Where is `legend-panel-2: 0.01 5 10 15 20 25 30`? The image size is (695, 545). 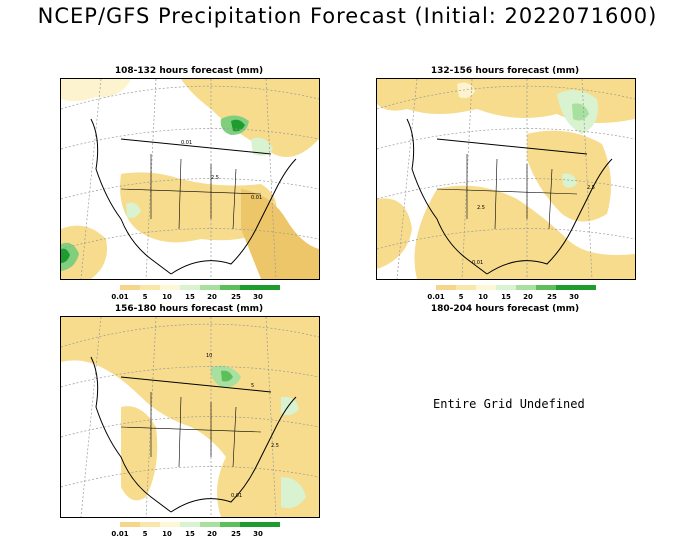 legend-panel-2: 0.01 5 10 15 20 25 30 is located at coordinates (511, 295).